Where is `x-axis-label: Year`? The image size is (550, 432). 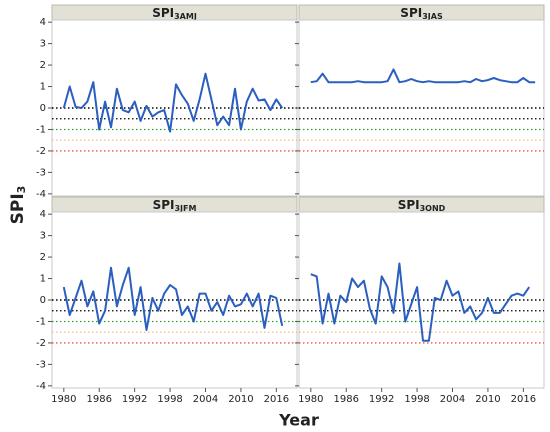 x-axis-label: Year is located at coordinates (298, 420).